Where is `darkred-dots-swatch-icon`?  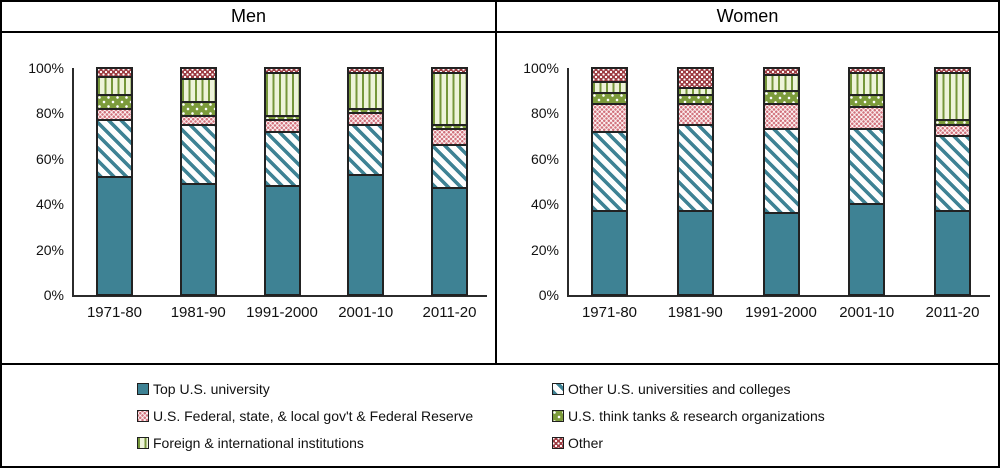
darkred-dots-swatch-icon is located at coordinates (558, 443).